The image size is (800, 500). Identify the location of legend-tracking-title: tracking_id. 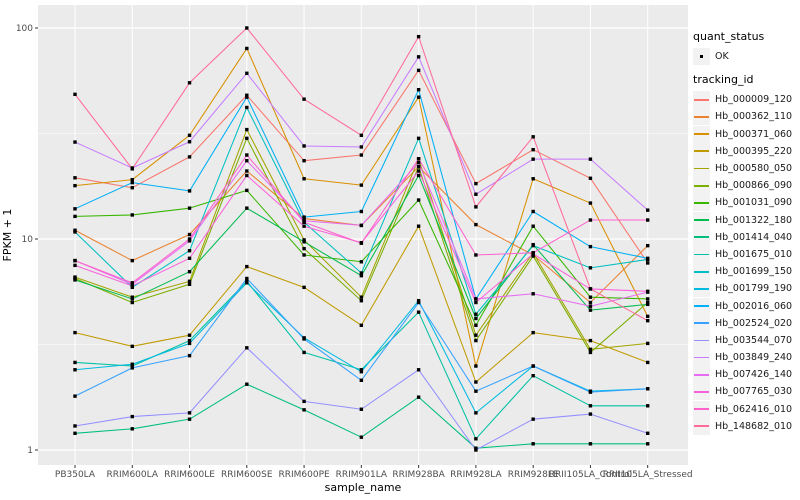
(723, 80).